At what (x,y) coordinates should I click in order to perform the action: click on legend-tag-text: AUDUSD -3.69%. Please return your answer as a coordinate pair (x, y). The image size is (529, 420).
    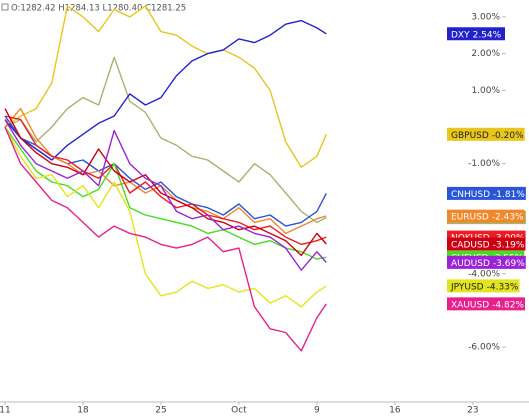
    Looking at the image, I should click on (488, 263).